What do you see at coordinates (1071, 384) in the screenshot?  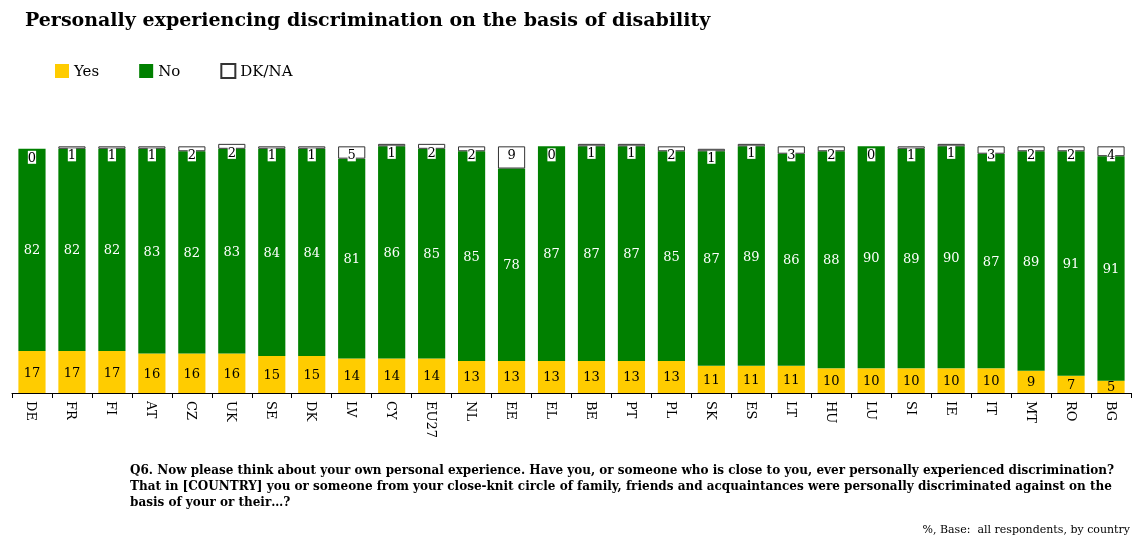 I see `data-label: 7` at bounding box center [1071, 384].